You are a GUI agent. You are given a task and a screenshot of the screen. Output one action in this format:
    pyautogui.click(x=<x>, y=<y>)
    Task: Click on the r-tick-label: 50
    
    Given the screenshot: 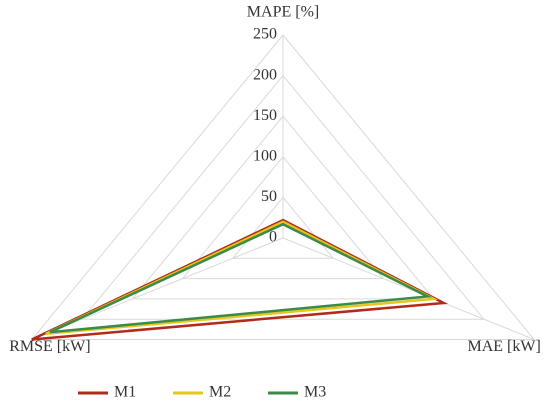 What is the action you would take?
    pyautogui.click(x=269, y=196)
    